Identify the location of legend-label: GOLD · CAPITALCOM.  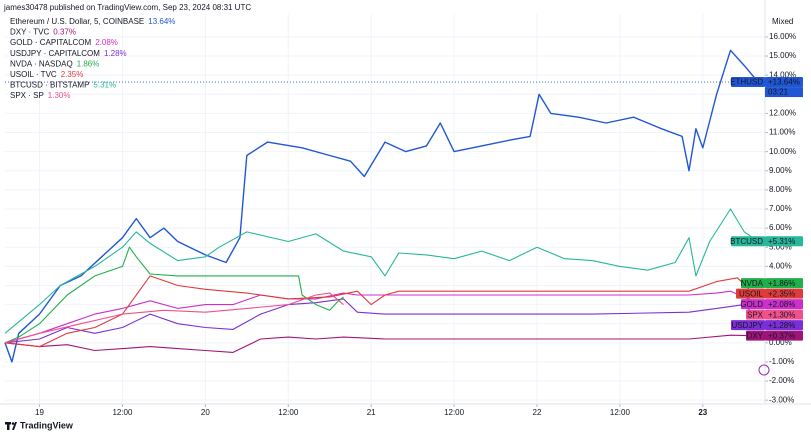
(51, 42).